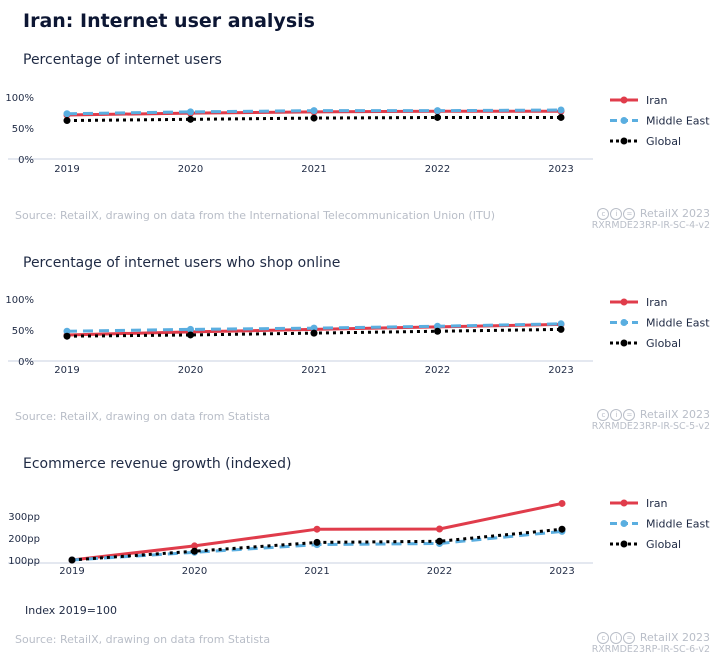  I want to click on y-tick-label: 100pp, so click(24, 561).